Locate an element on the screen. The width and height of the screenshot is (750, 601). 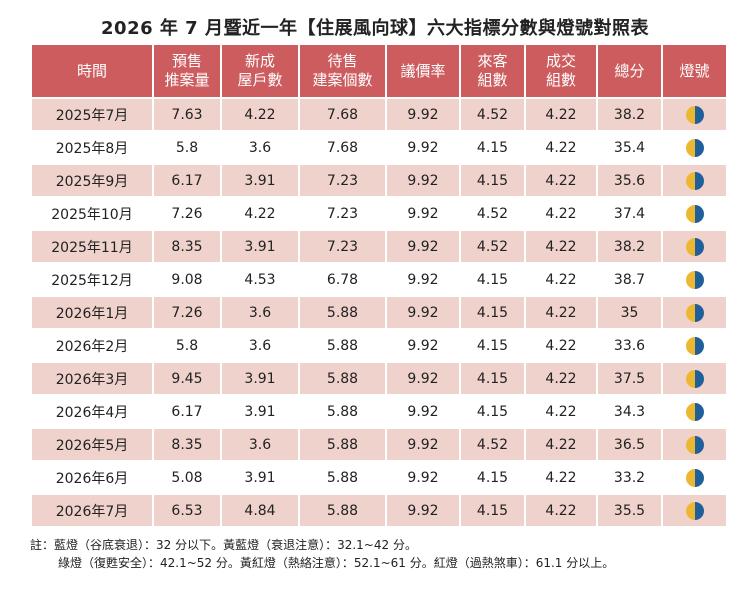
header-presale: 預售 推案量 is located at coordinates (187, 71).